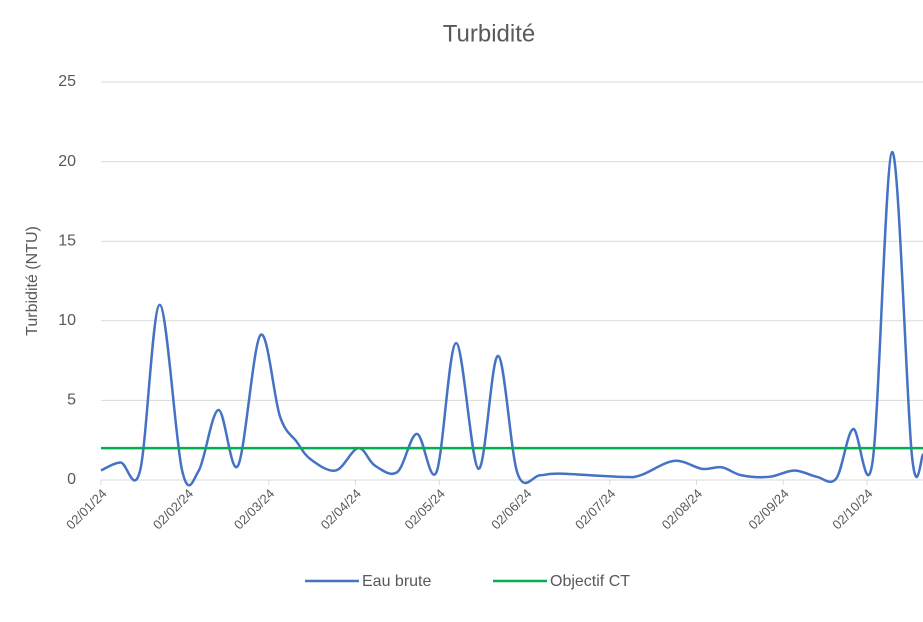  Describe the element at coordinates (67, 240) in the screenshot. I see `y-tick-label: 15` at that location.